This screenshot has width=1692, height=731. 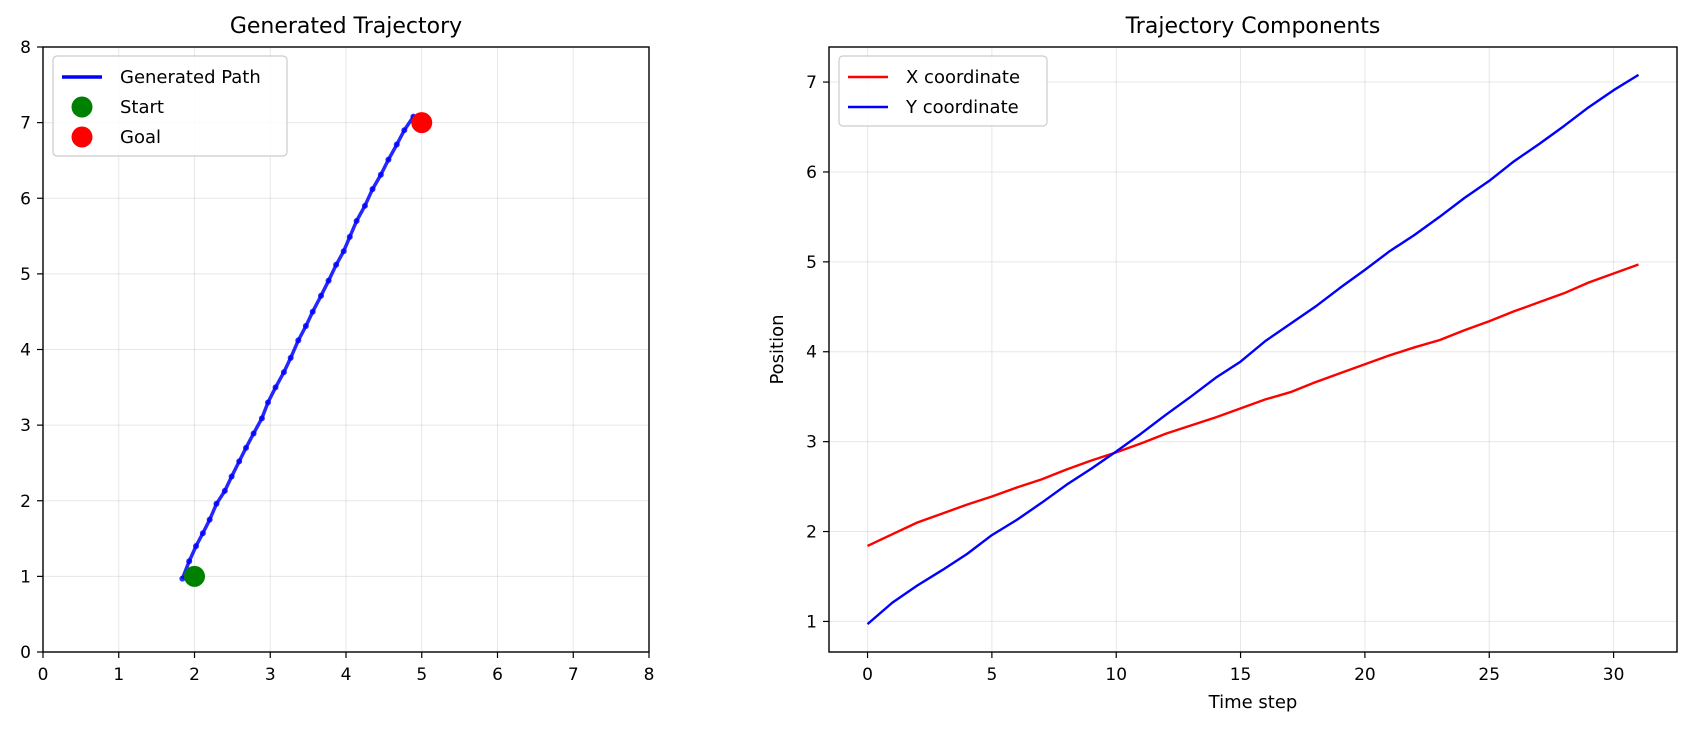 I want to click on series-line-generated-path, so click(x=300, y=347).